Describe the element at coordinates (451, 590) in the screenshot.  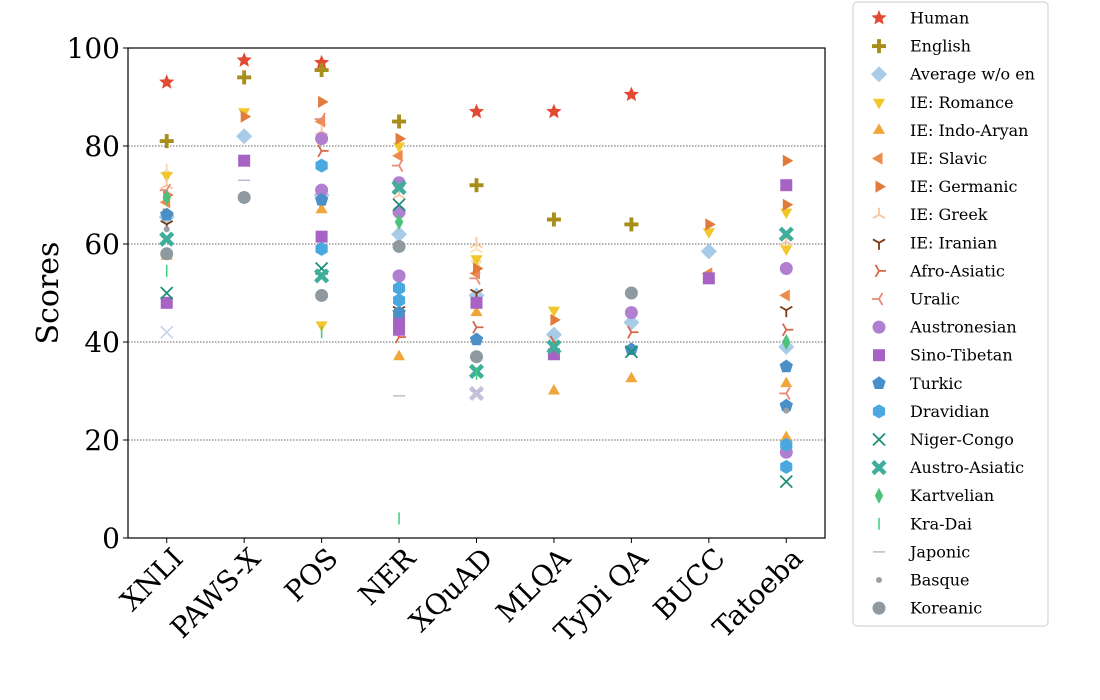
I see `x-tick-label: XQuAD` at that location.